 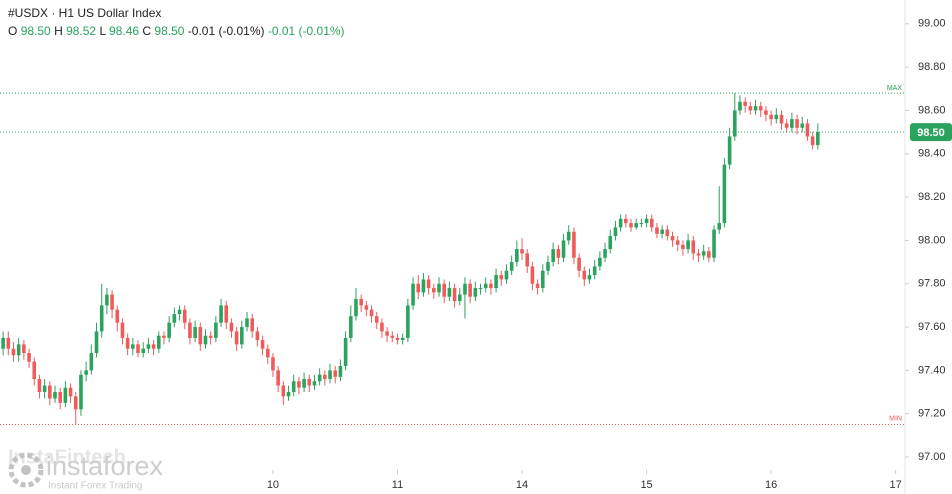 What do you see at coordinates (931, 133) in the screenshot?
I see `last-price-label: 98.50` at bounding box center [931, 133].